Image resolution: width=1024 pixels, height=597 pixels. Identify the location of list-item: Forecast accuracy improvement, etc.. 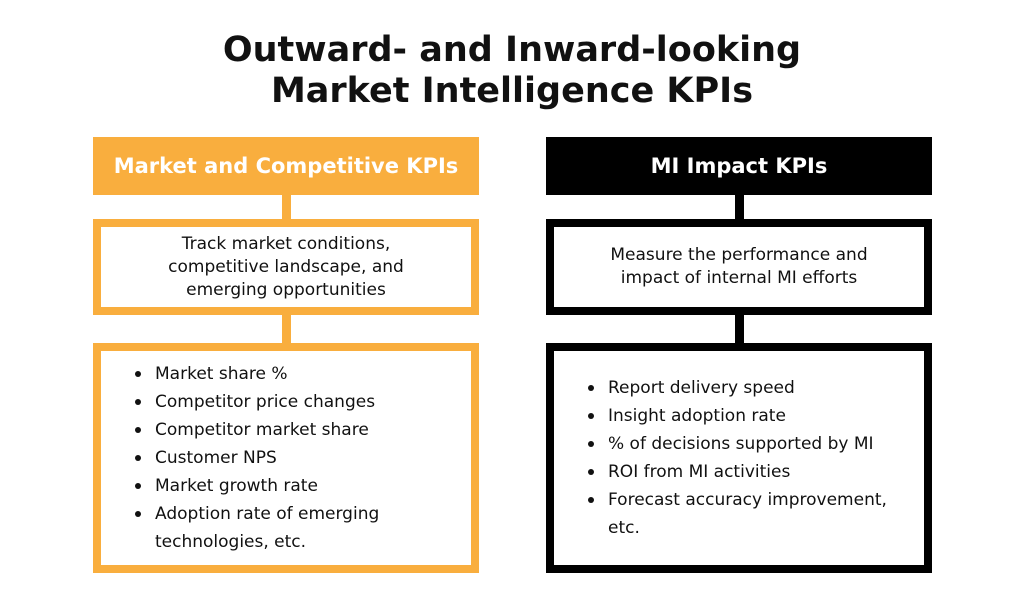
(743, 514).